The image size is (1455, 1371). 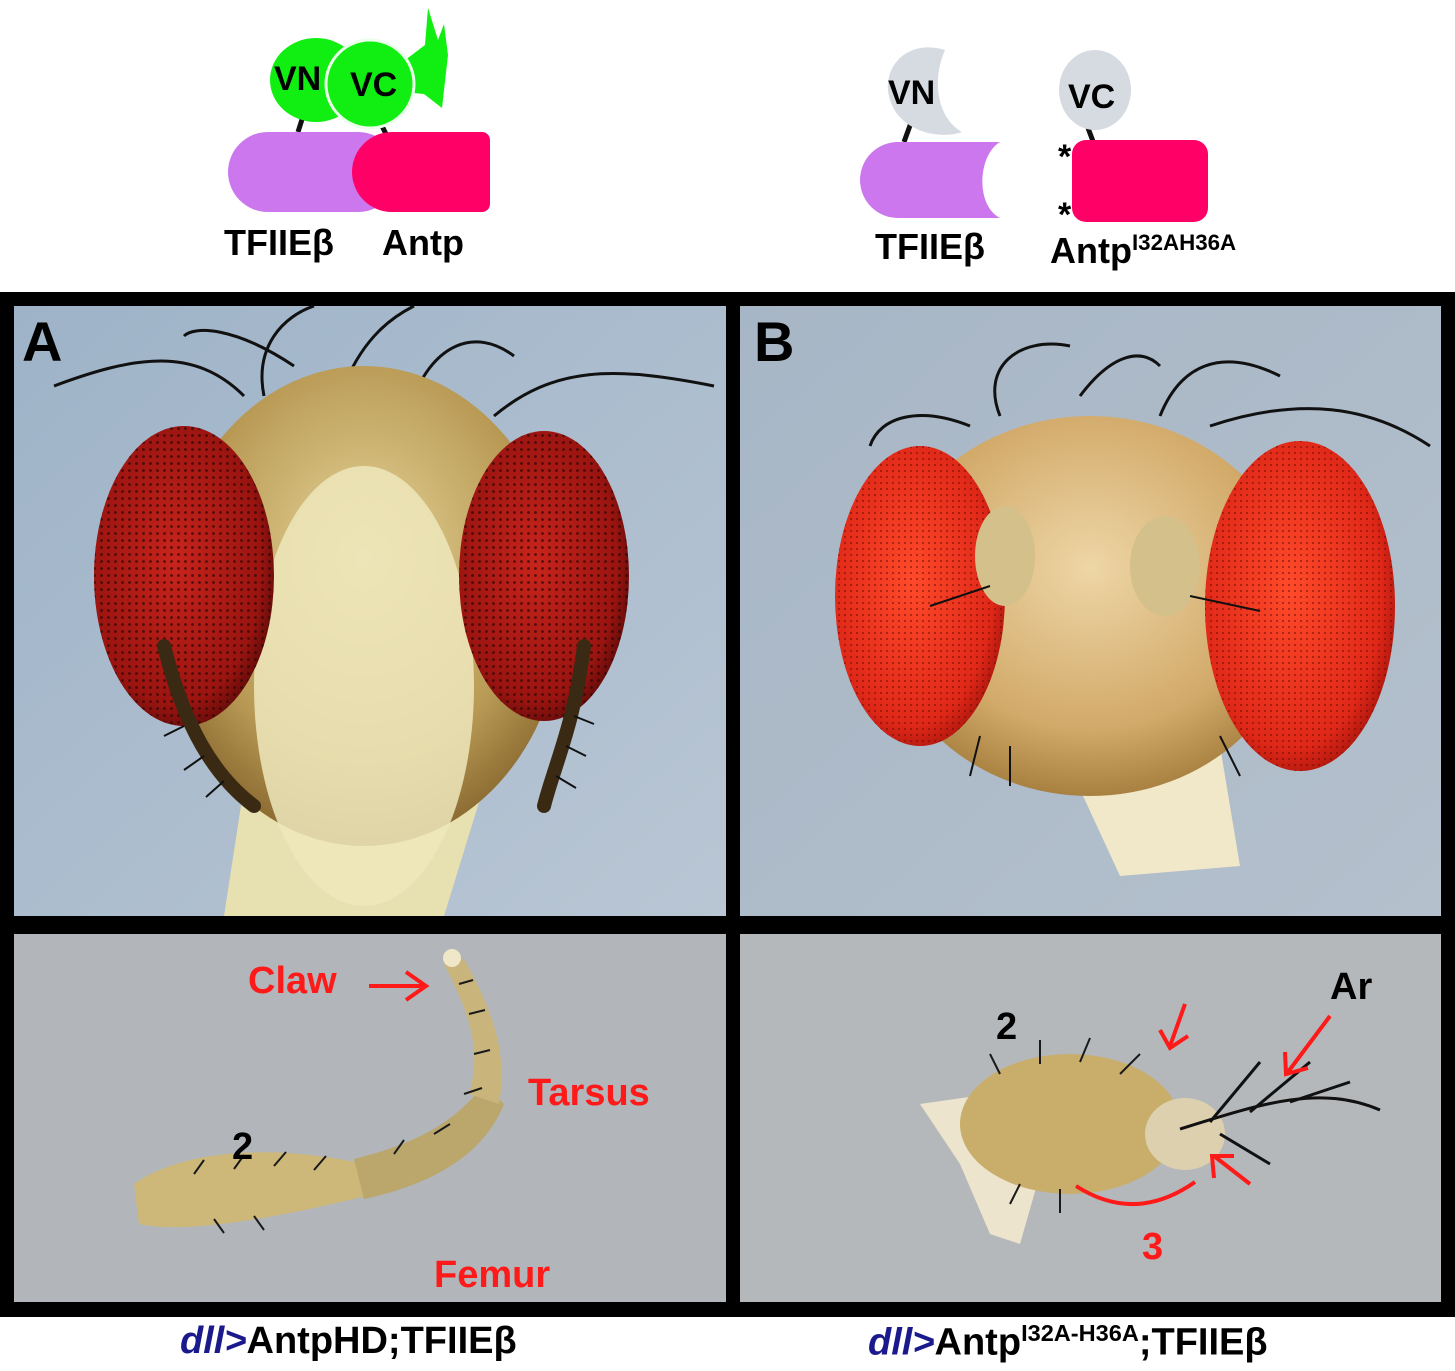 I want to click on bifc-diagram-left, so click(x=359, y=110).